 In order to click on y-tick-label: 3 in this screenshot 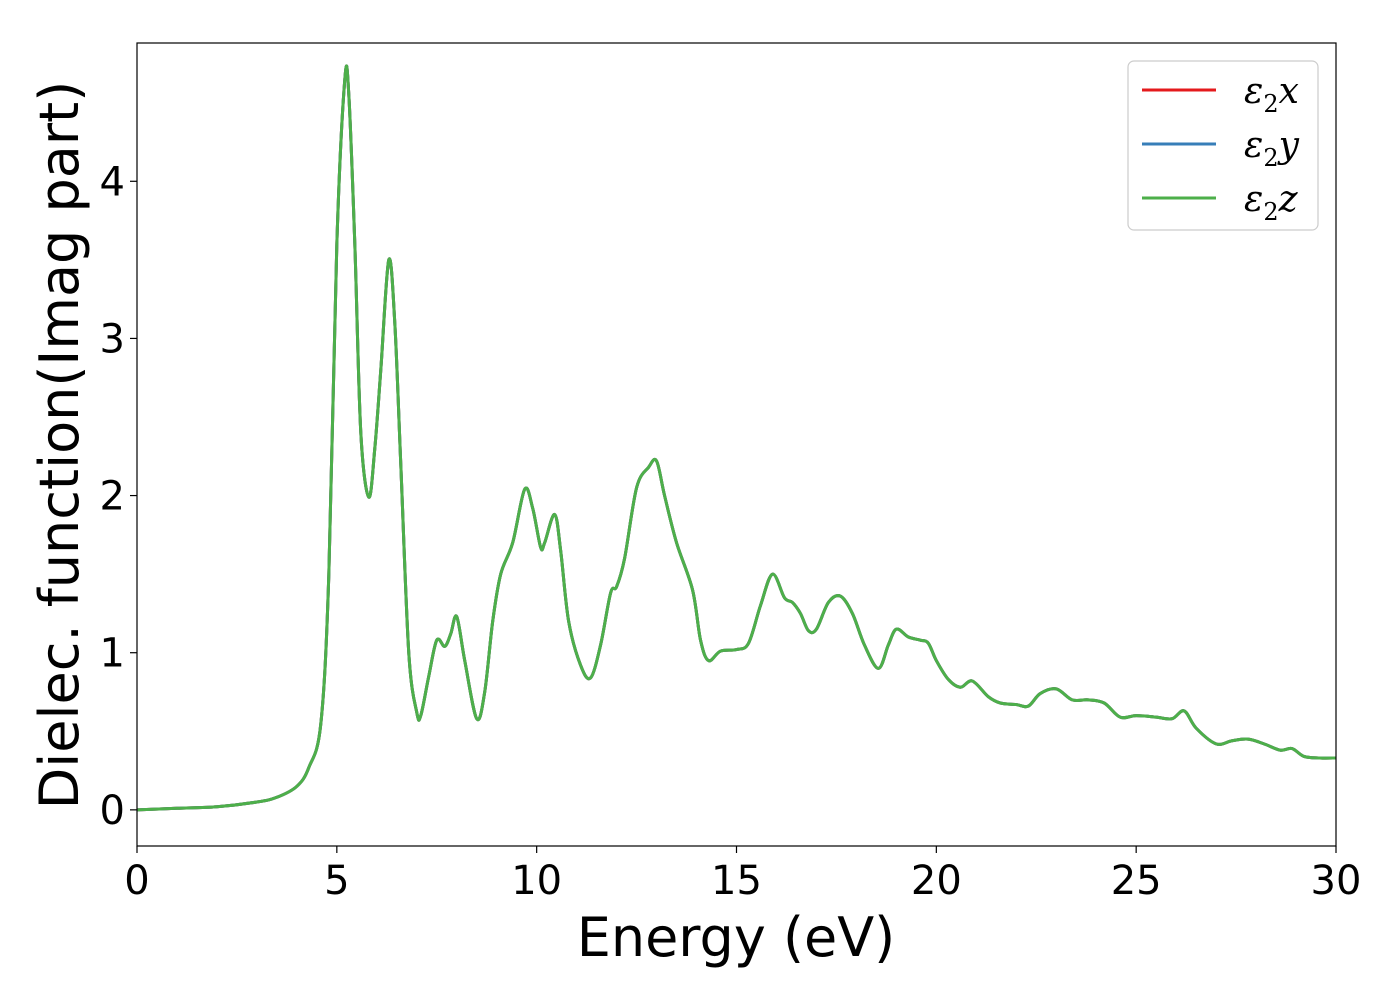, I will do `click(112, 339)`.